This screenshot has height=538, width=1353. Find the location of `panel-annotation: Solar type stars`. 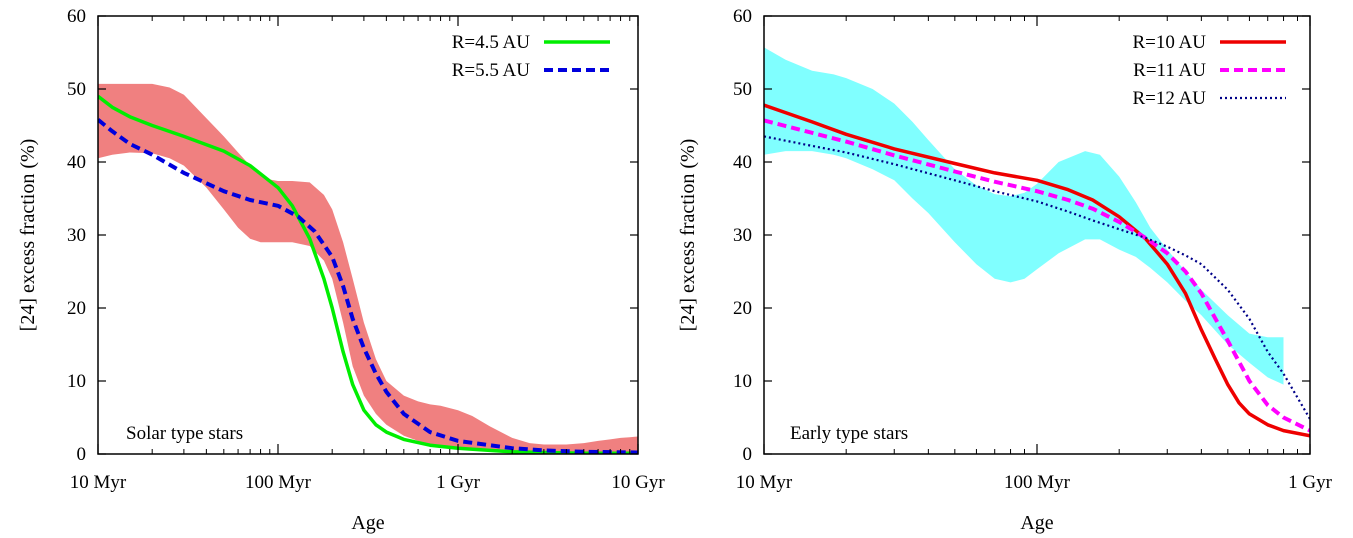

panel-annotation: Solar type stars is located at coordinates (184, 433).